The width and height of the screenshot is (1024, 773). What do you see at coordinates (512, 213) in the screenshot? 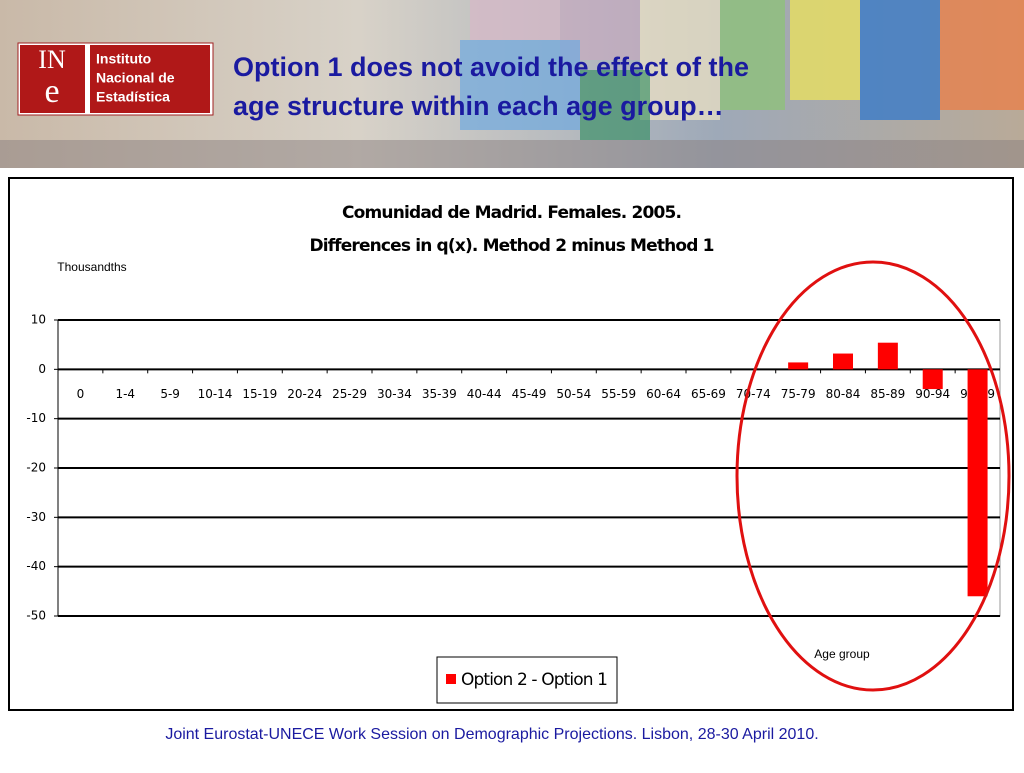
I see `chart-title: Comunidad de Madrid. Females. 2005.` at bounding box center [512, 213].